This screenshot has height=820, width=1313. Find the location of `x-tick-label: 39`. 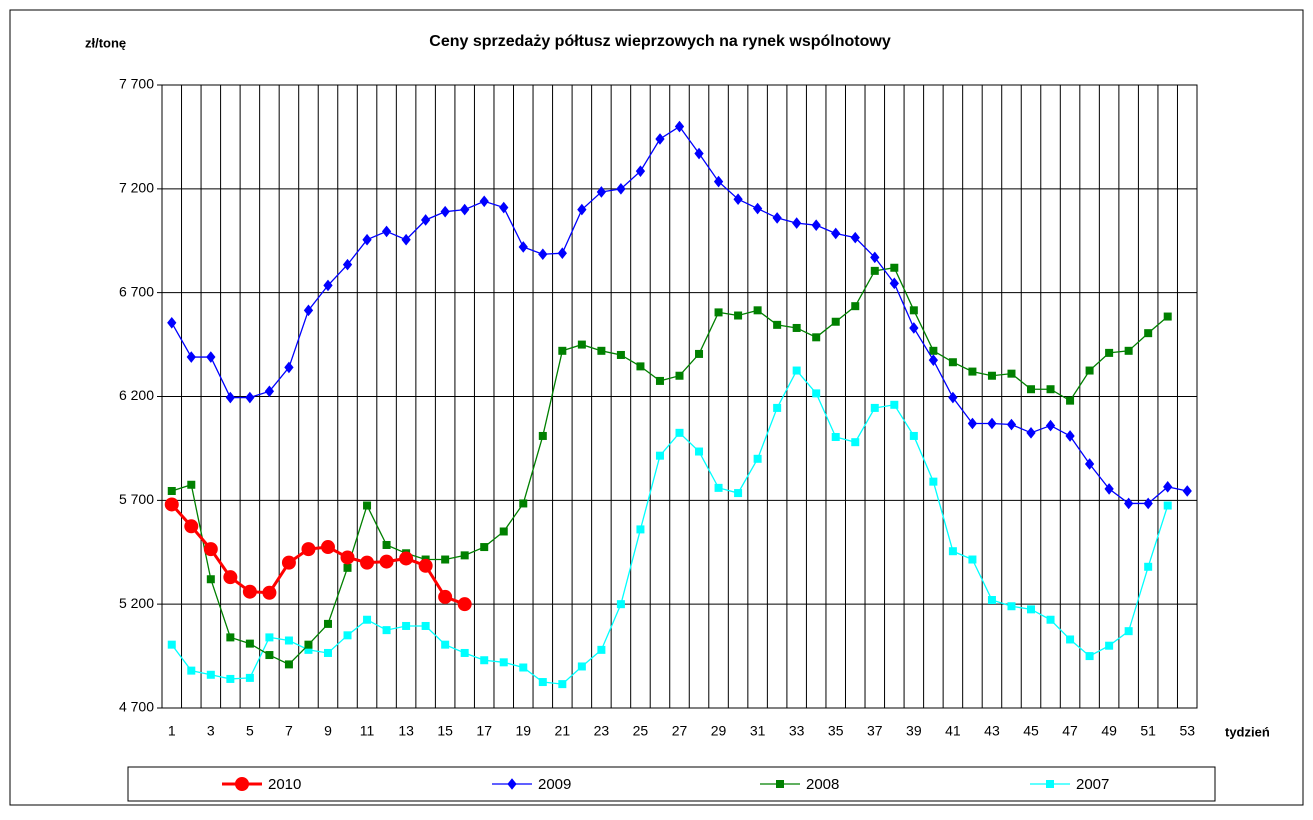

x-tick-label: 39 is located at coordinates (914, 731).